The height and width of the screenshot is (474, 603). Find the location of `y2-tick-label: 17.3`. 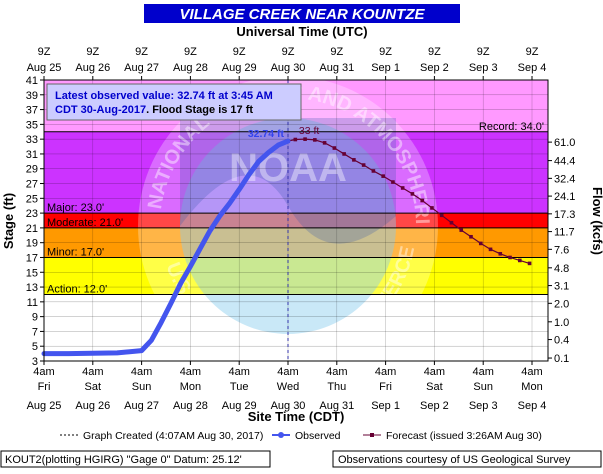

y2-tick-label: 17.3 is located at coordinates (564, 215).